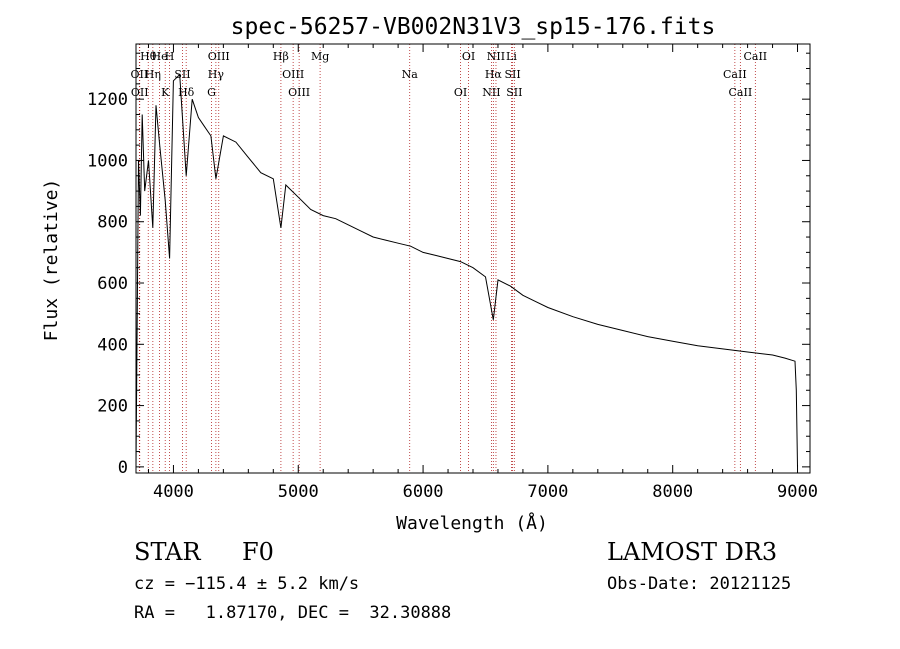 The image size is (900, 649). Describe the element at coordinates (153, 74) in the screenshot. I see `line-label: Hη` at that location.